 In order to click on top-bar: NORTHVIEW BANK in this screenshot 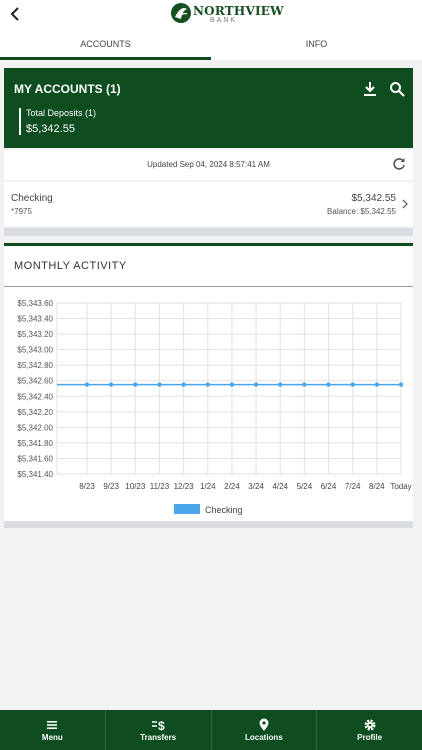, I will do `click(211, 15)`.